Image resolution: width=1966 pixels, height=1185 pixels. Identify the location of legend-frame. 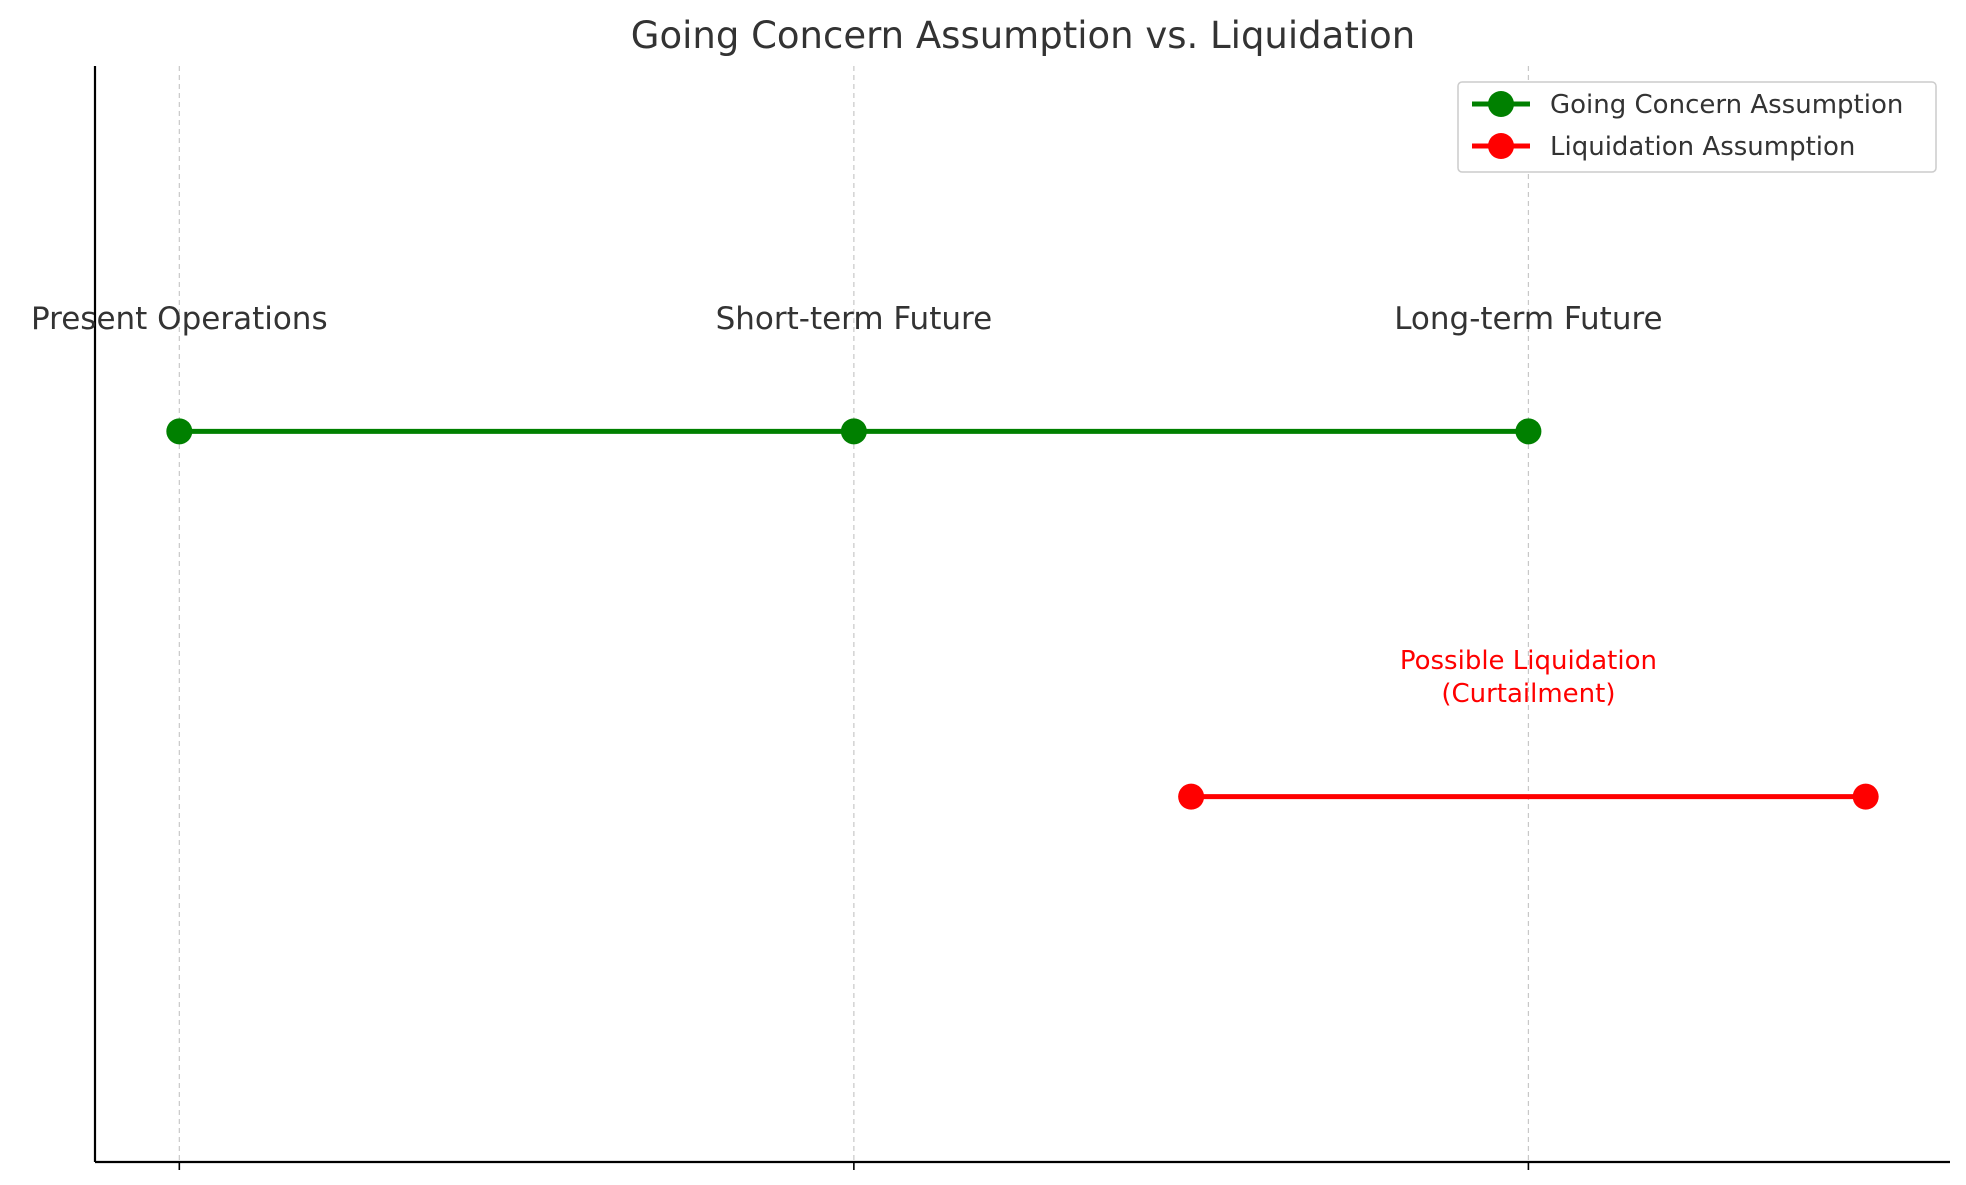
(1697, 127).